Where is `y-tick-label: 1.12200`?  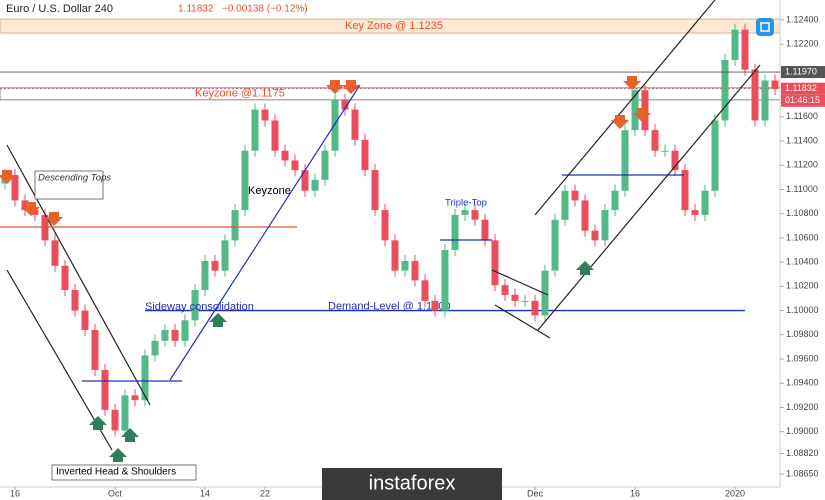
y-tick-label: 1.12200 is located at coordinates (802, 44).